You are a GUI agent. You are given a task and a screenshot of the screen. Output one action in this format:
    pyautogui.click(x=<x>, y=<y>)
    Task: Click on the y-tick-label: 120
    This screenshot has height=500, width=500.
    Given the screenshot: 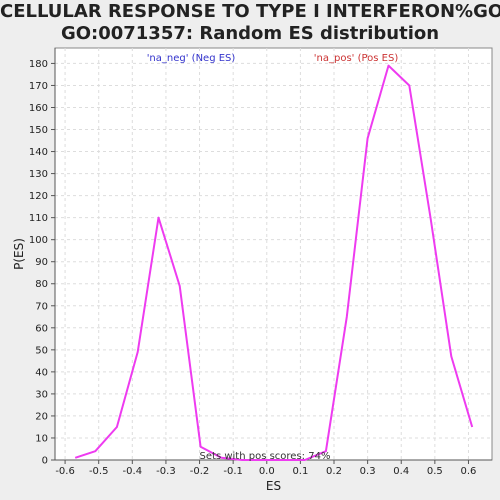 What is the action you would take?
    pyautogui.click(x=38, y=196)
    